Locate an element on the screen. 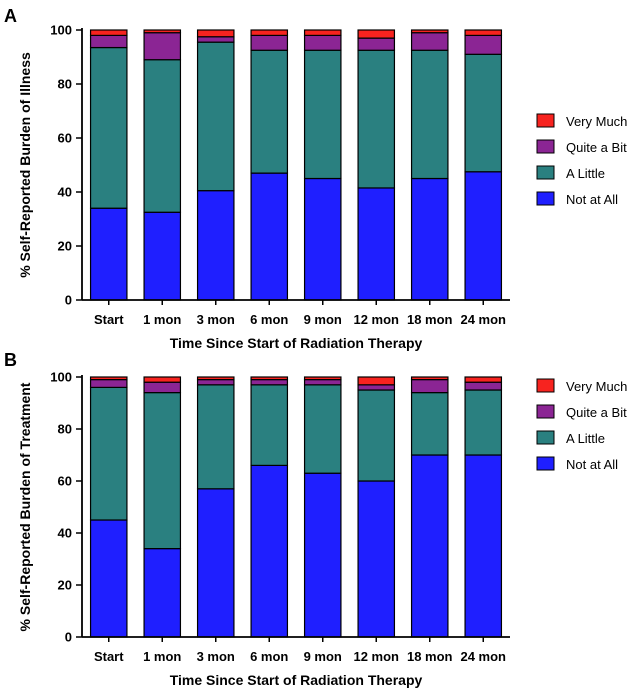 The image size is (638, 693). legend-swatch-not-at-all is located at coordinates (545, 198).